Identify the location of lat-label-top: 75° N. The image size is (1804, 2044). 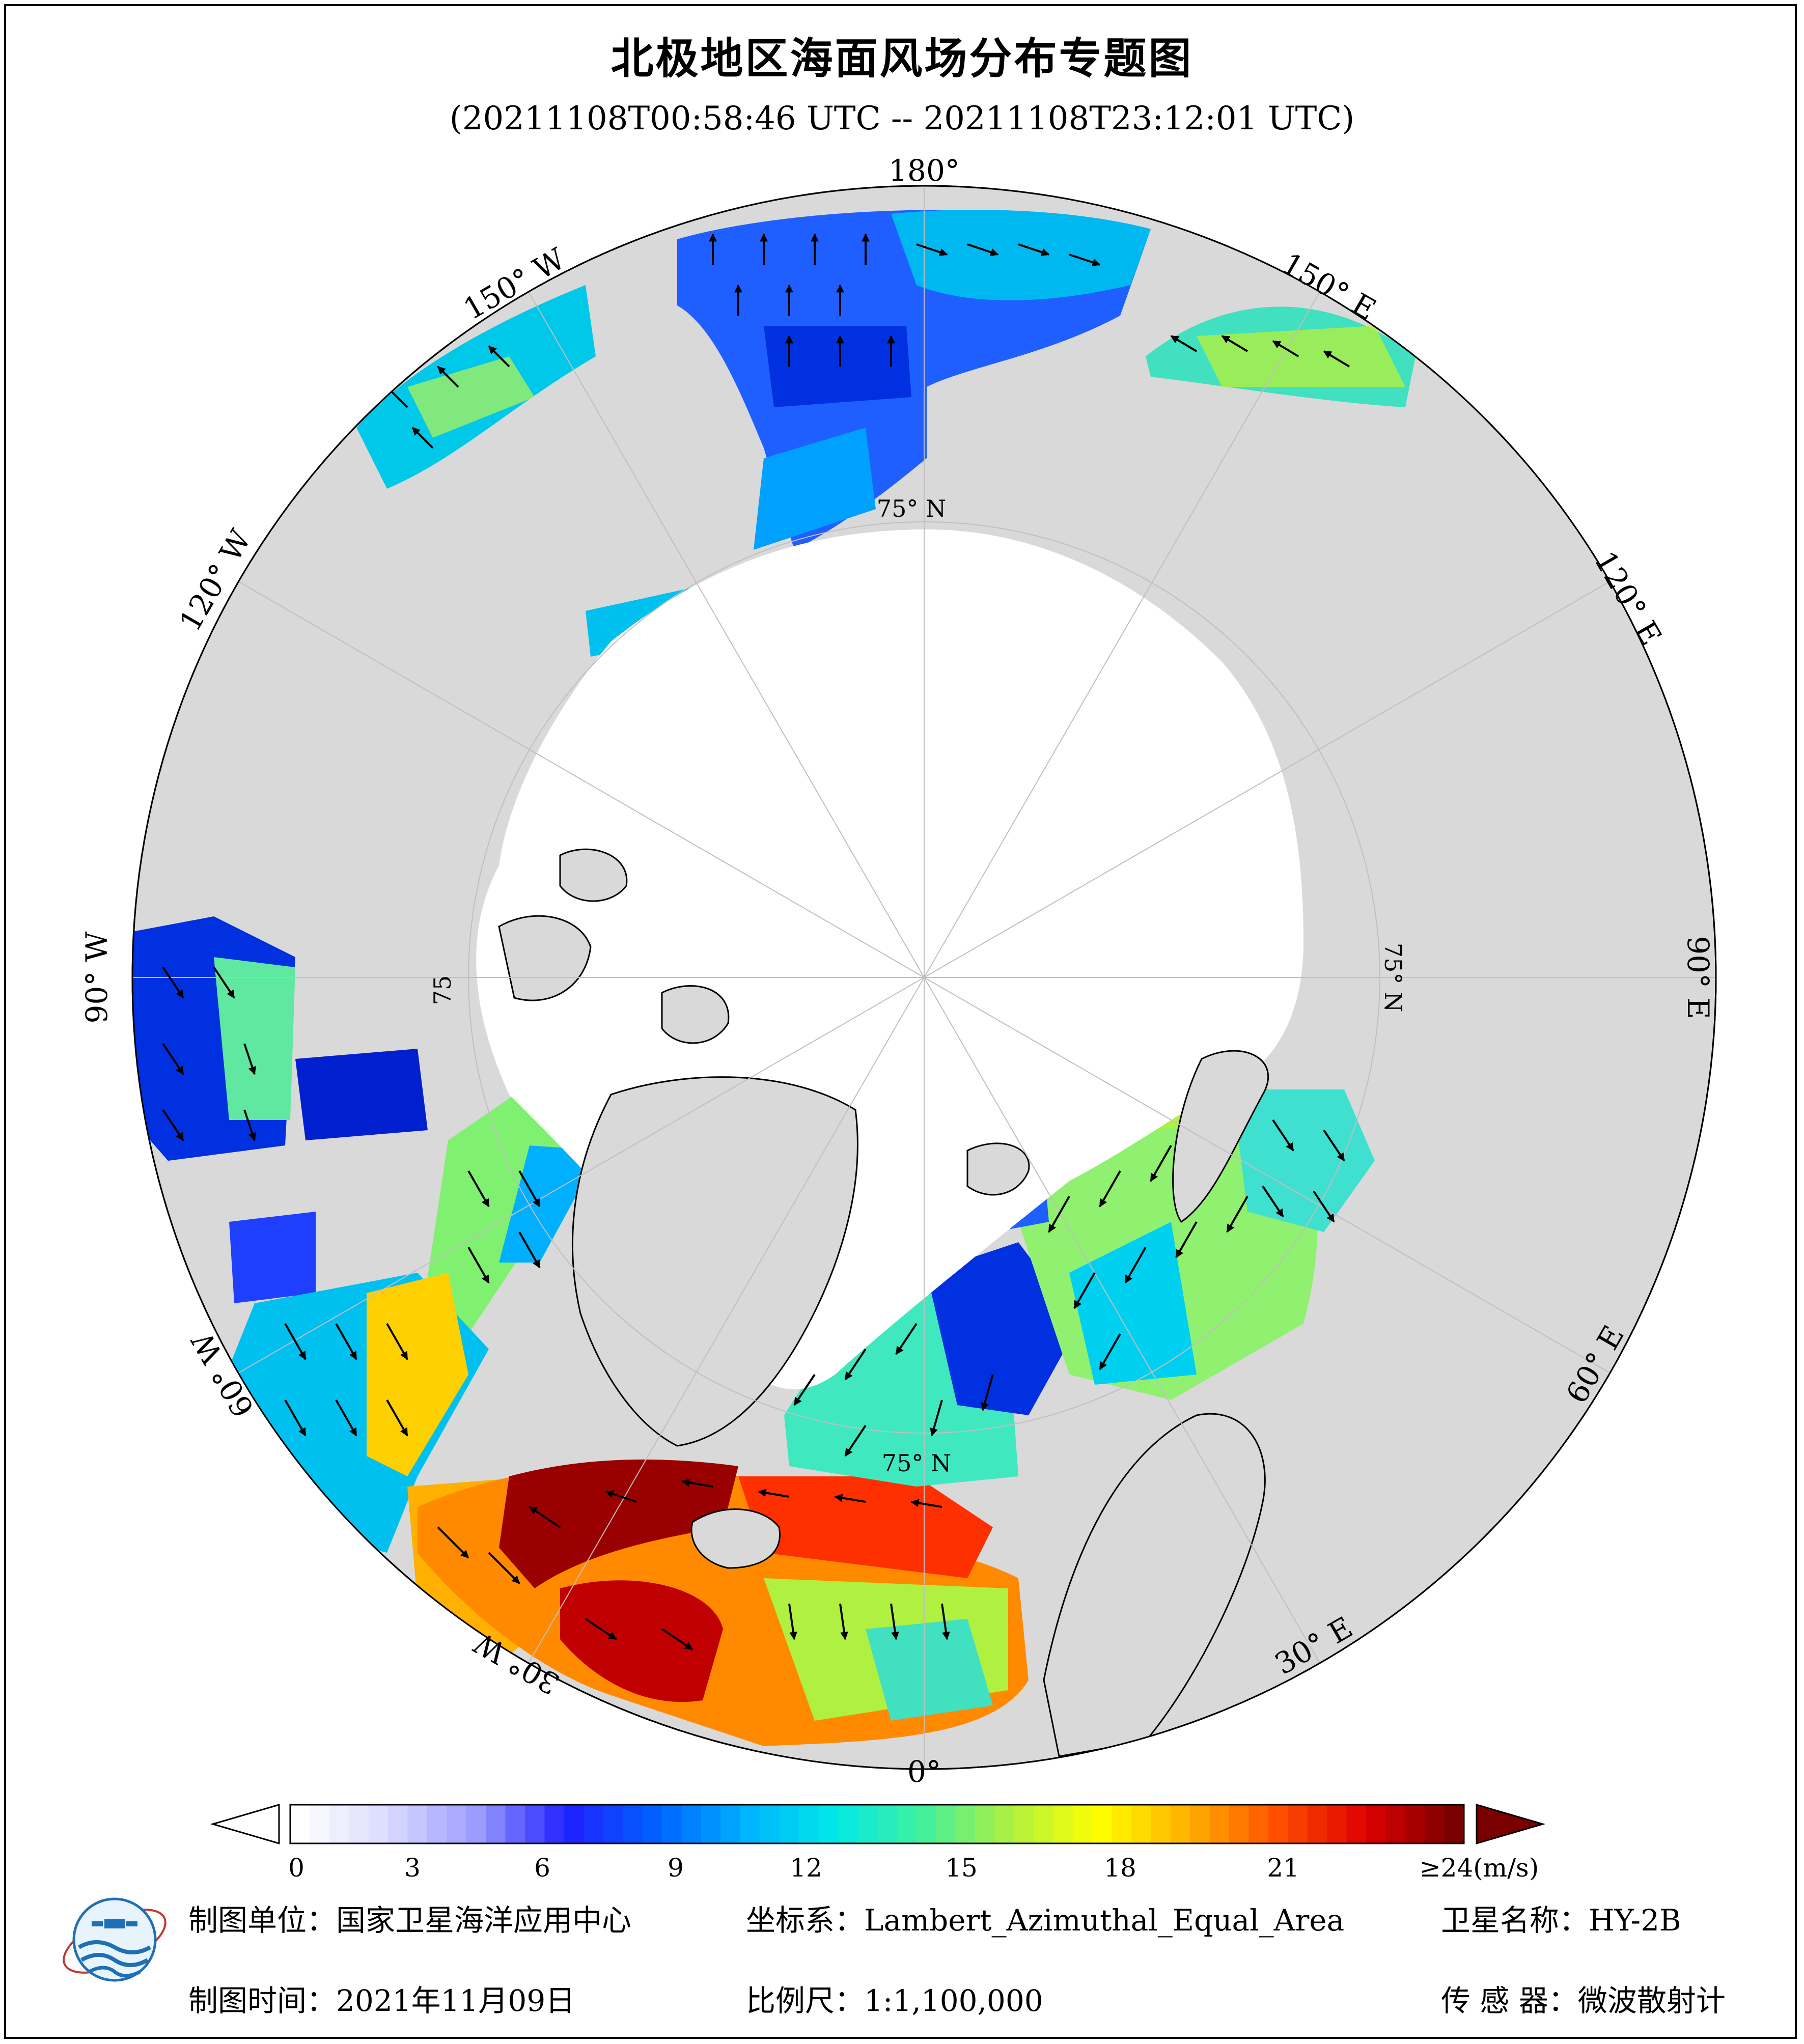
(911, 508).